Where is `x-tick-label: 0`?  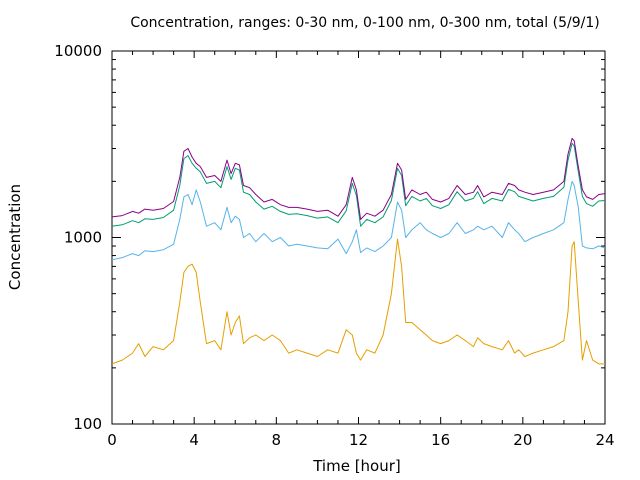
x-tick-label: 0 is located at coordinates (112, 440).